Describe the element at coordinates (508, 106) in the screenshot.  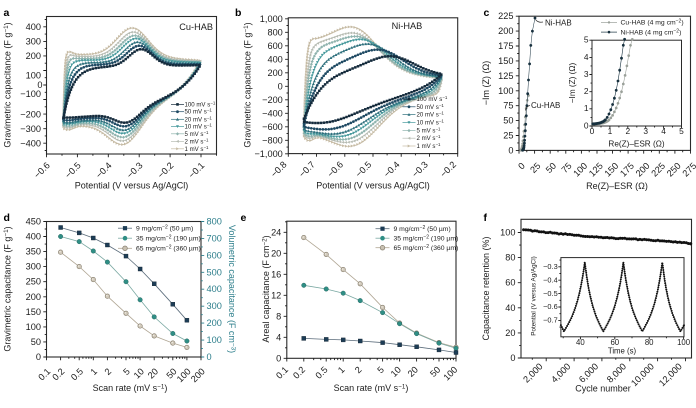
I see `svg-text: 75` at that location.